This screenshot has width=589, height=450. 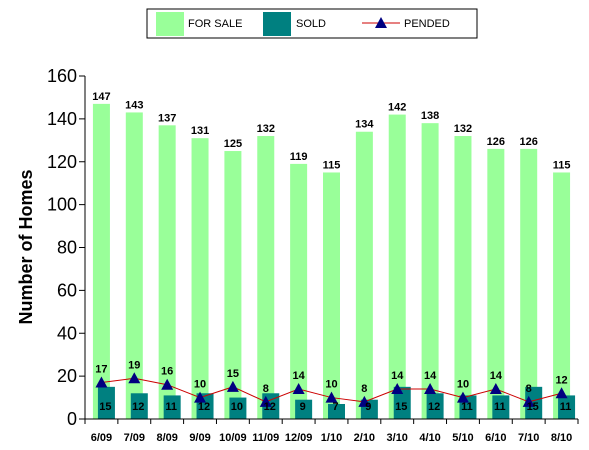 What do you see at coordinates (233, 374) in the screenshot?
I see `pended-value-label: 15` at bounding box center [233, 374].